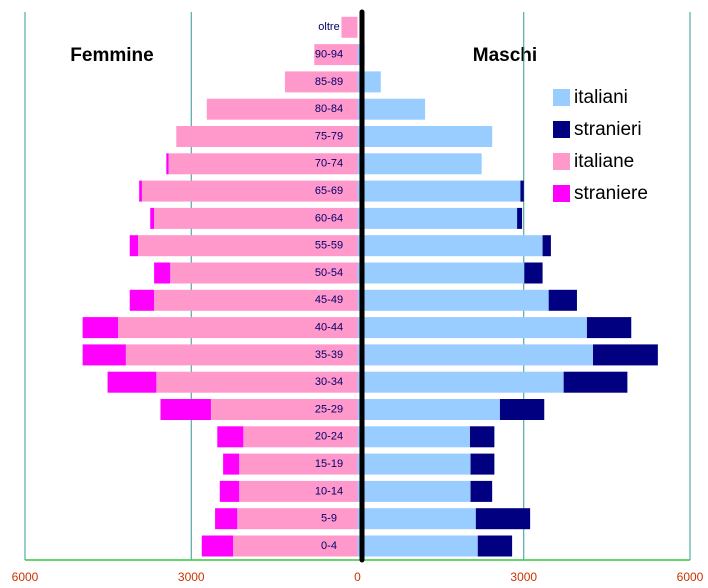 The image size is (708, 588). I want to click on category-label: 75-79, so click(329, 136).